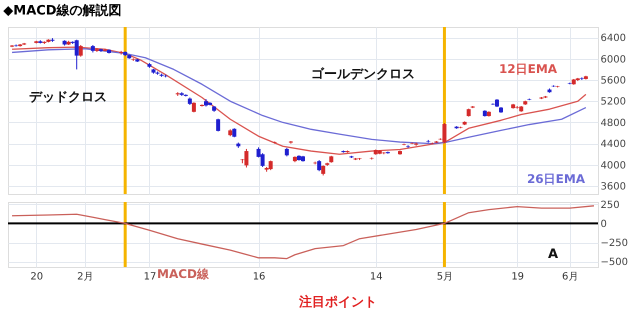 This screenshot has width=630, height=330. What do you see at coordinates (259, 277) in the screenshot?
I see `x-tick-label: 16` at bounding box center [259, 277].